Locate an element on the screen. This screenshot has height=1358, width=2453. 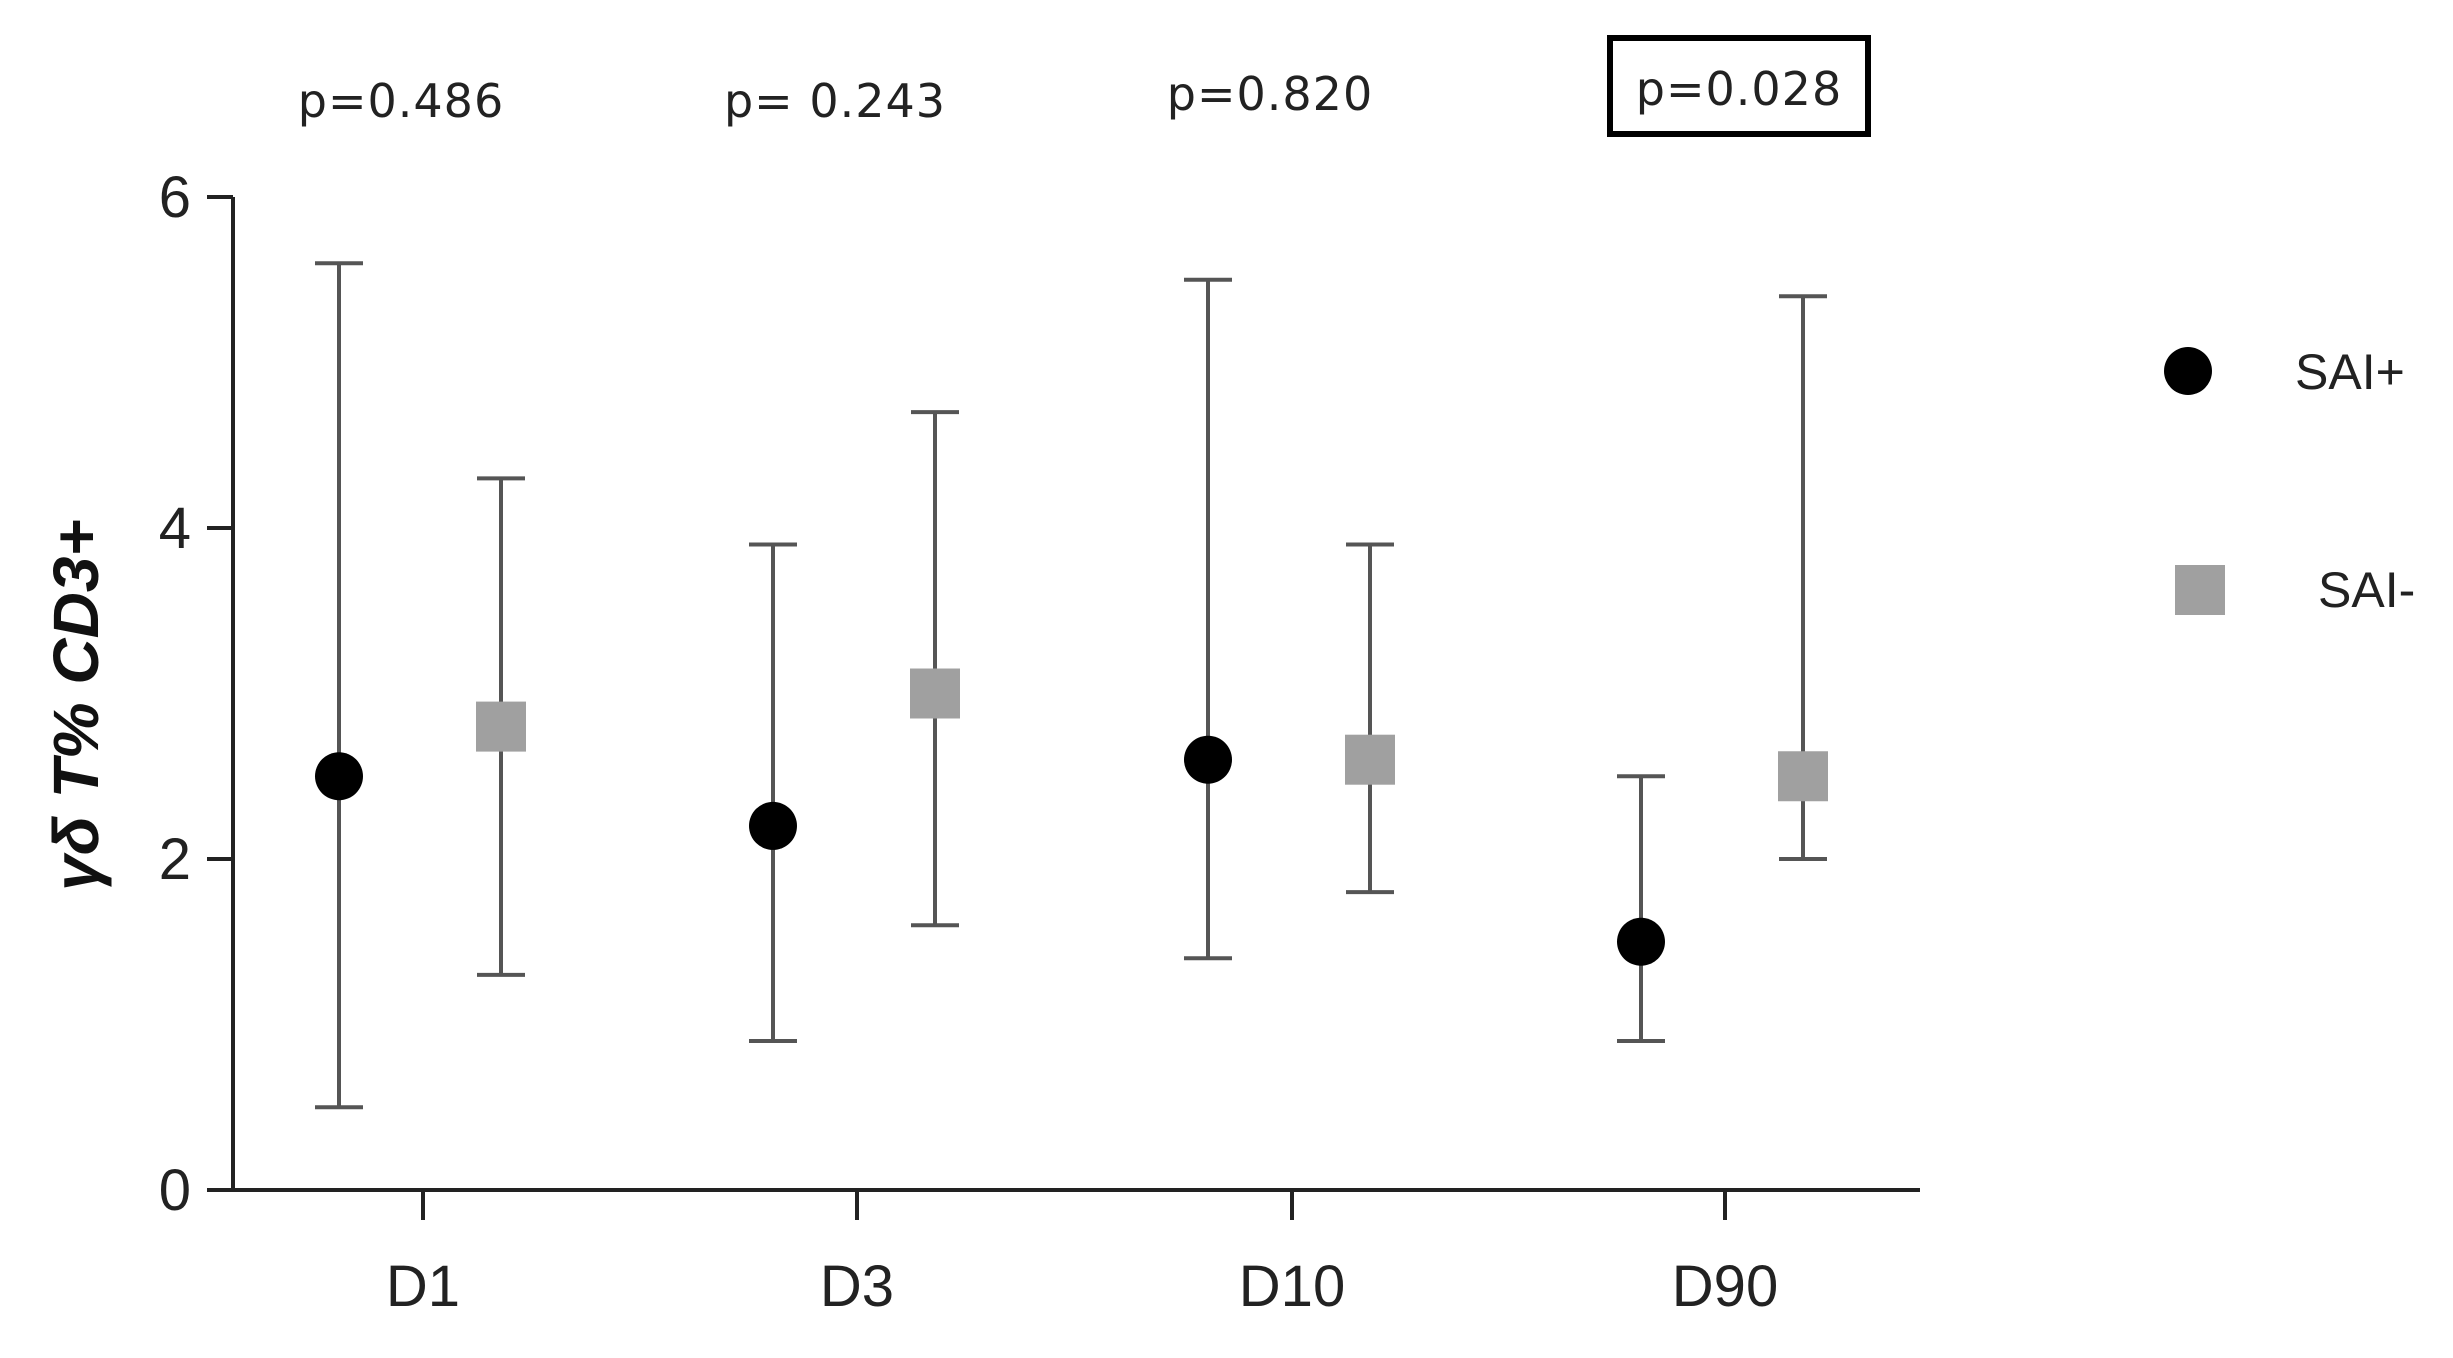
y-tick-label: 2 is located at coordinates (175, 859).